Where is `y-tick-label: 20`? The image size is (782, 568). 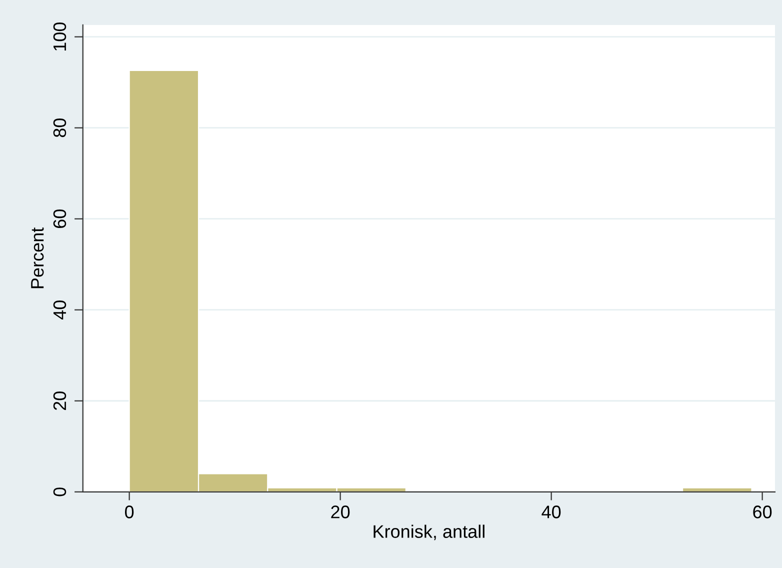
y-tick-label: 20 is located at coordinates (59, 401).